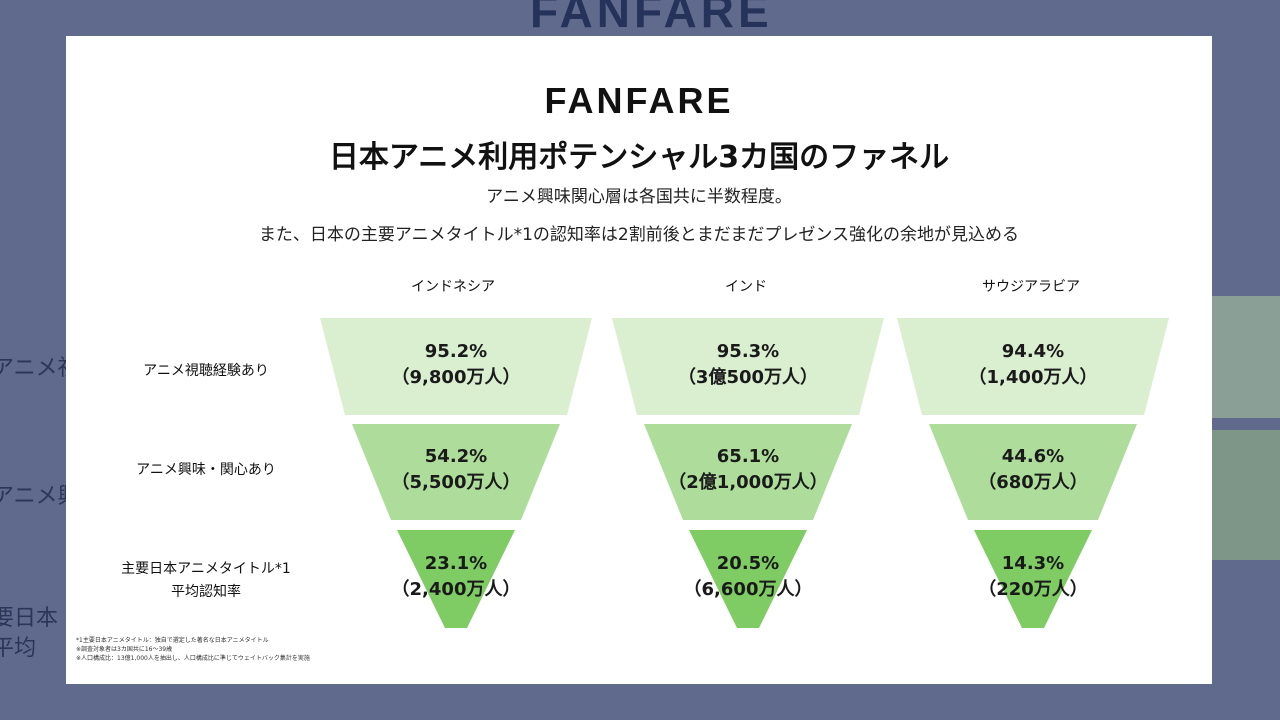 The height and width of the screenshot is (720, 1280). What do you see at coordinates (639, 197) in the screenshot?
I see `subtitle-line-1: アニメ興味関心層は各国共に半数程度。` at bounding box center [639, 197].